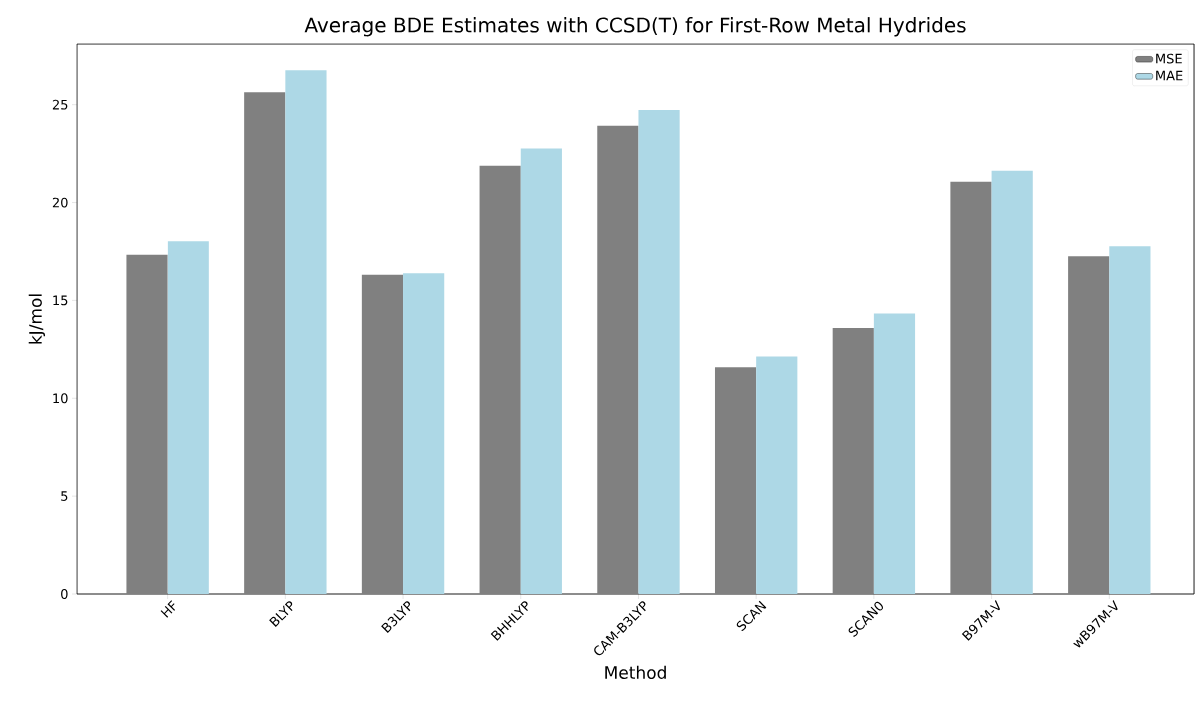  I want to click on y-tick-label: 5, so click(64, 496).